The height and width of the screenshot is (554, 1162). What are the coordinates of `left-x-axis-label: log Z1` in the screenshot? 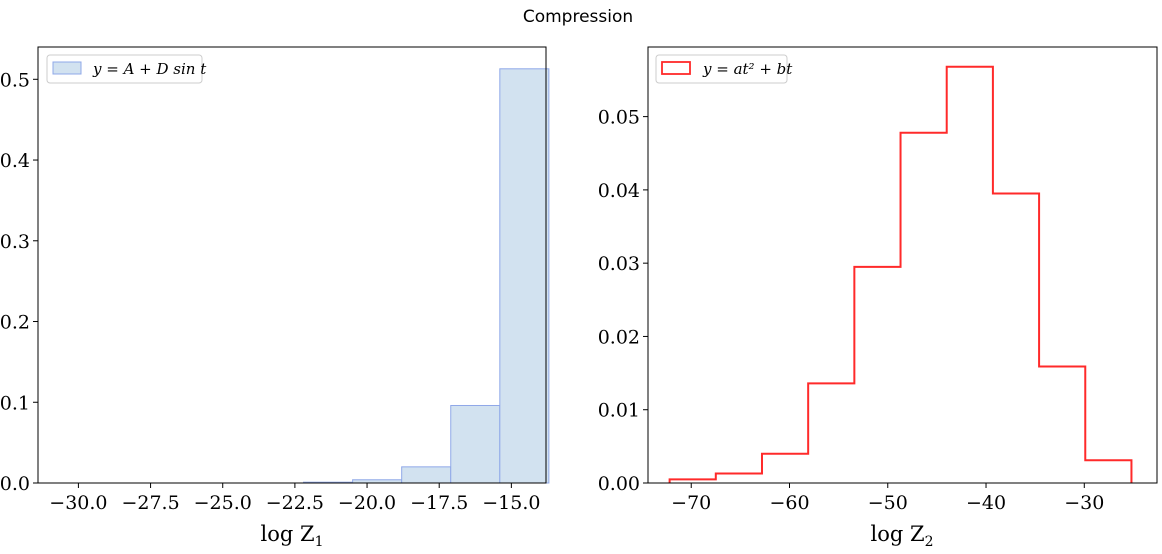 It's located at (292, 536).